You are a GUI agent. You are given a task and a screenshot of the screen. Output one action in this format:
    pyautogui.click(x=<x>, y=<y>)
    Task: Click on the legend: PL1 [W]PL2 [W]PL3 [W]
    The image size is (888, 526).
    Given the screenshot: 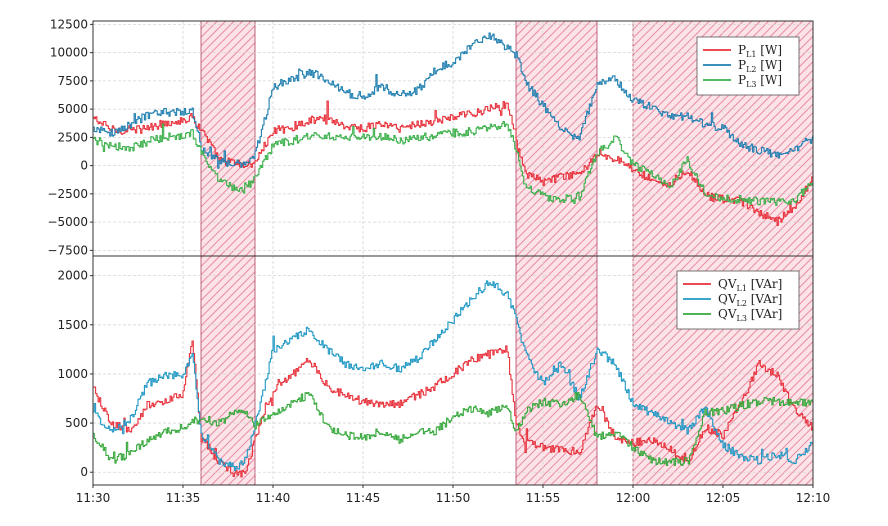 What is the action you would take?
    pyautogui.click(x=748, y=66)
    